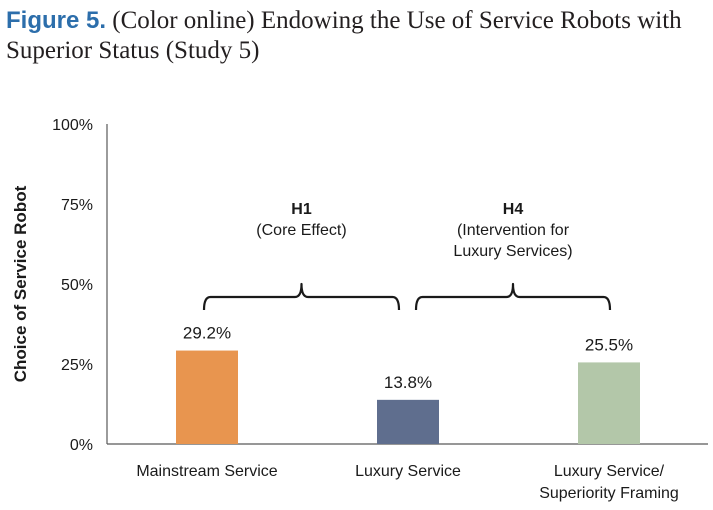  I want to click on annotation-title: H4, so click(513, 209).